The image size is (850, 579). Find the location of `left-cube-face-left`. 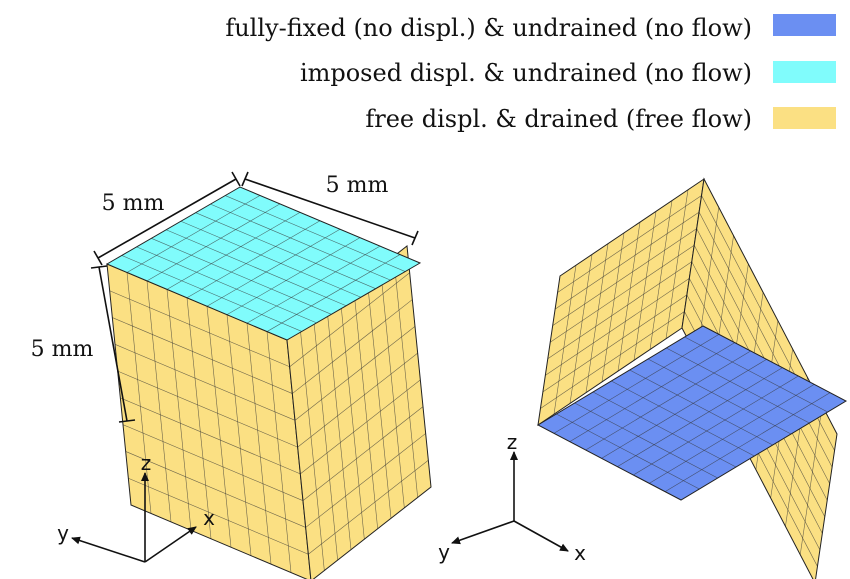

left-cube-face-left is located at coordinates (209, 421).